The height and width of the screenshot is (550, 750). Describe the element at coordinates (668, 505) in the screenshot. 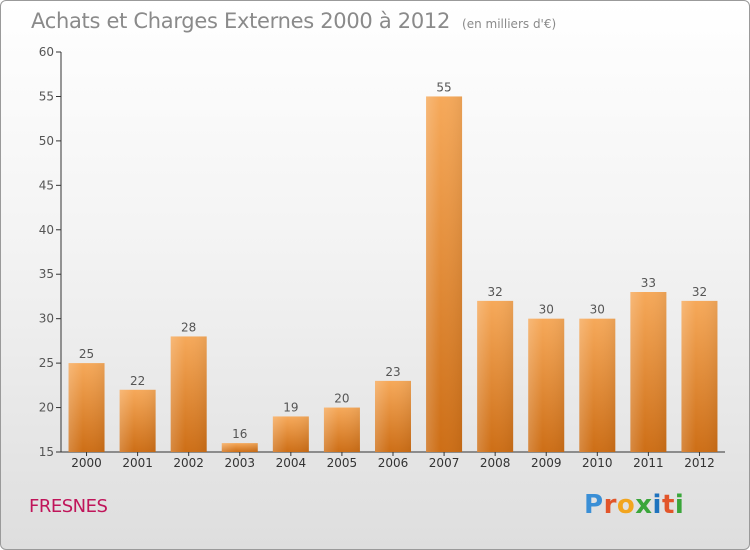

I see `logo-letter: t` at that location.